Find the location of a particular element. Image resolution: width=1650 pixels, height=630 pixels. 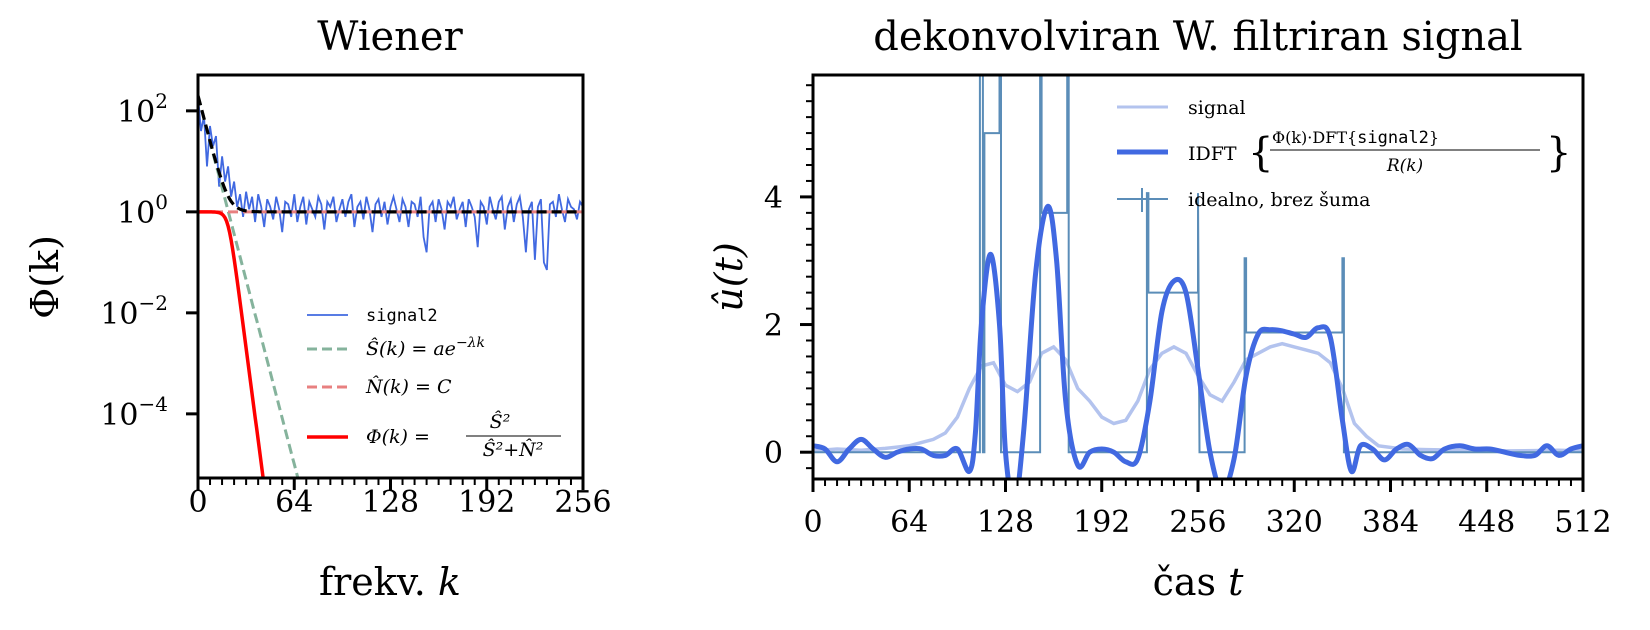

legend-idft-right-brace: } is located at coordinates (1558, 153).